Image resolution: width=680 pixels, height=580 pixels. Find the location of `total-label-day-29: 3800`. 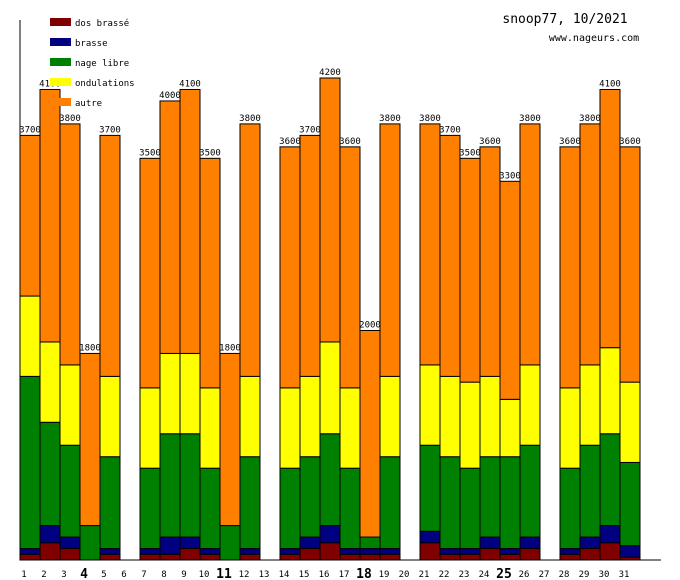

total-label-day-29: 3800 is located at coordinates (590, 119).